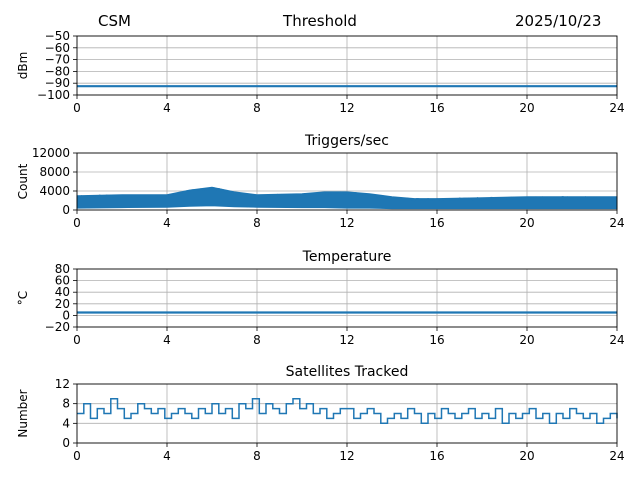  I want to click on y-tick-label: 4000, so click(54, 191).